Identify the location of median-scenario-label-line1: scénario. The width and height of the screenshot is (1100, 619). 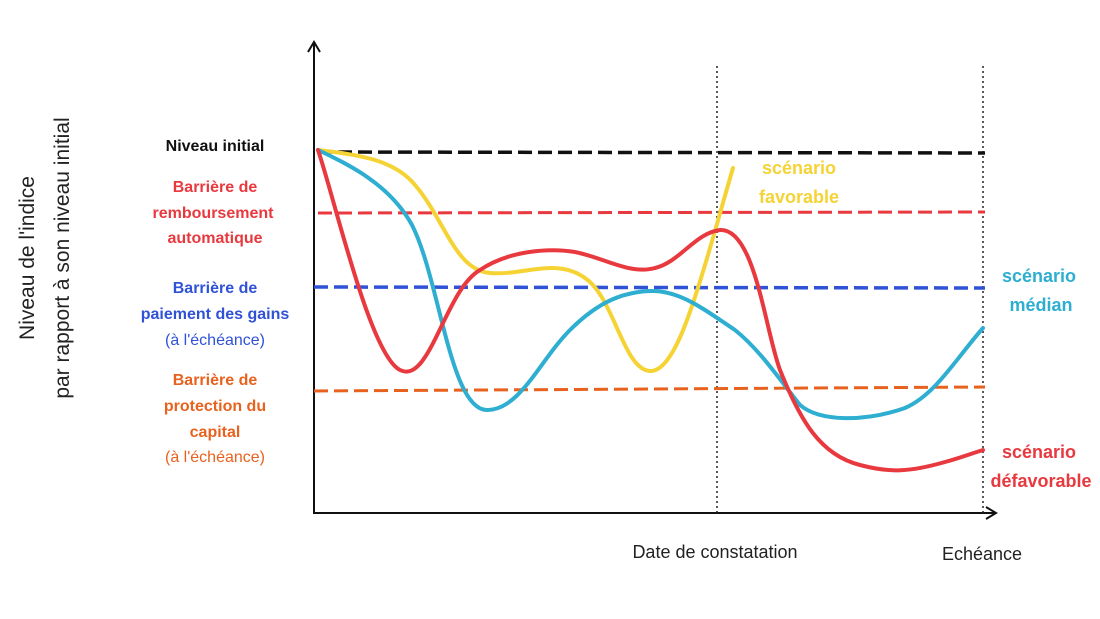
(1039, 276).